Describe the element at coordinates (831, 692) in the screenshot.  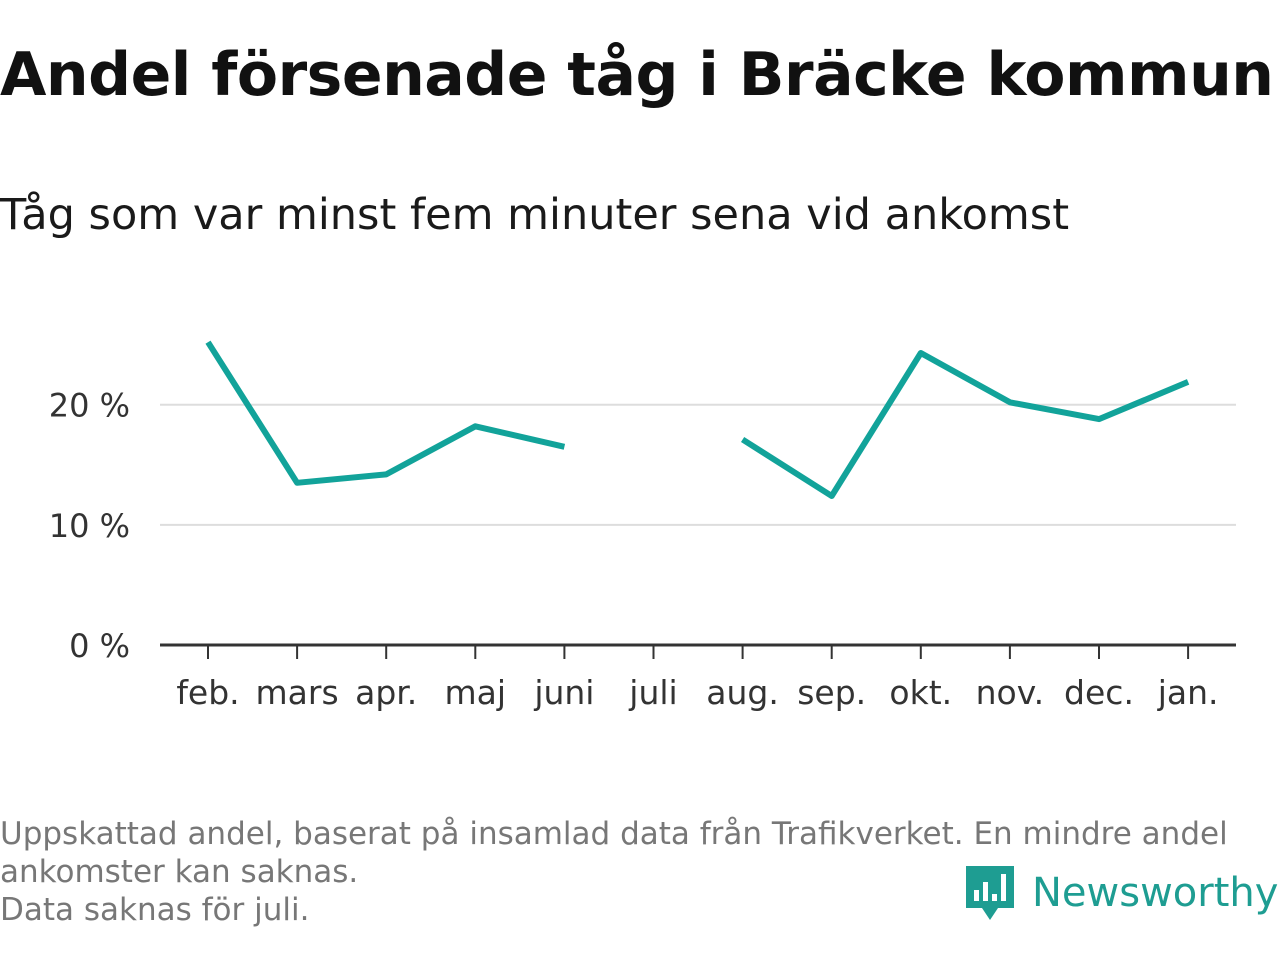
I see `x-tick-label: sep.` at that location.